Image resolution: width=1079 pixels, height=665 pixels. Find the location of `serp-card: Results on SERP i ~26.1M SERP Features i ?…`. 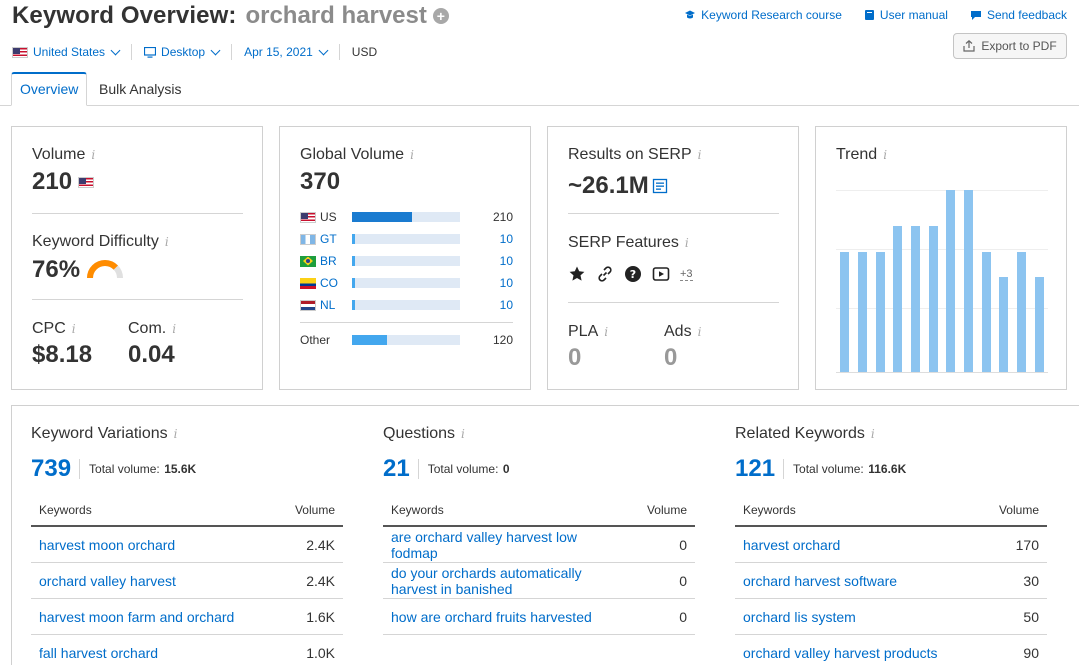

serp-card: Results on SERP i ~26.1M SERP Features i ?… is located at coordinates (673, 258).